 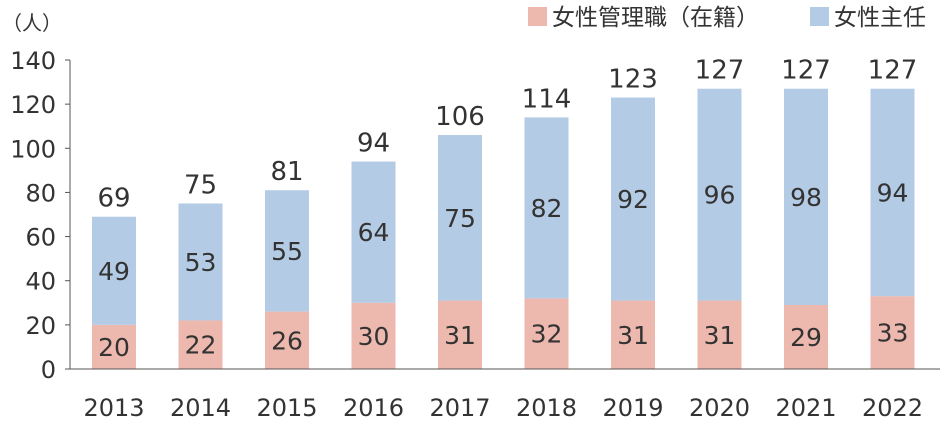 I want to click on y-tick-label: 40, so click(x=40, y=282).